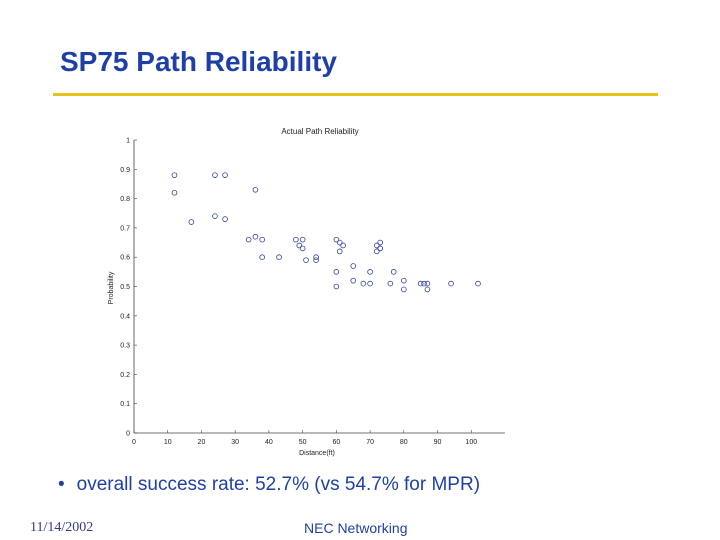 This screenshot has width=720, height=540. What do you see at coordinates (438, 442) in the screenshot?
I see `x-tick-label: 90` at bounding box center [438, 442].